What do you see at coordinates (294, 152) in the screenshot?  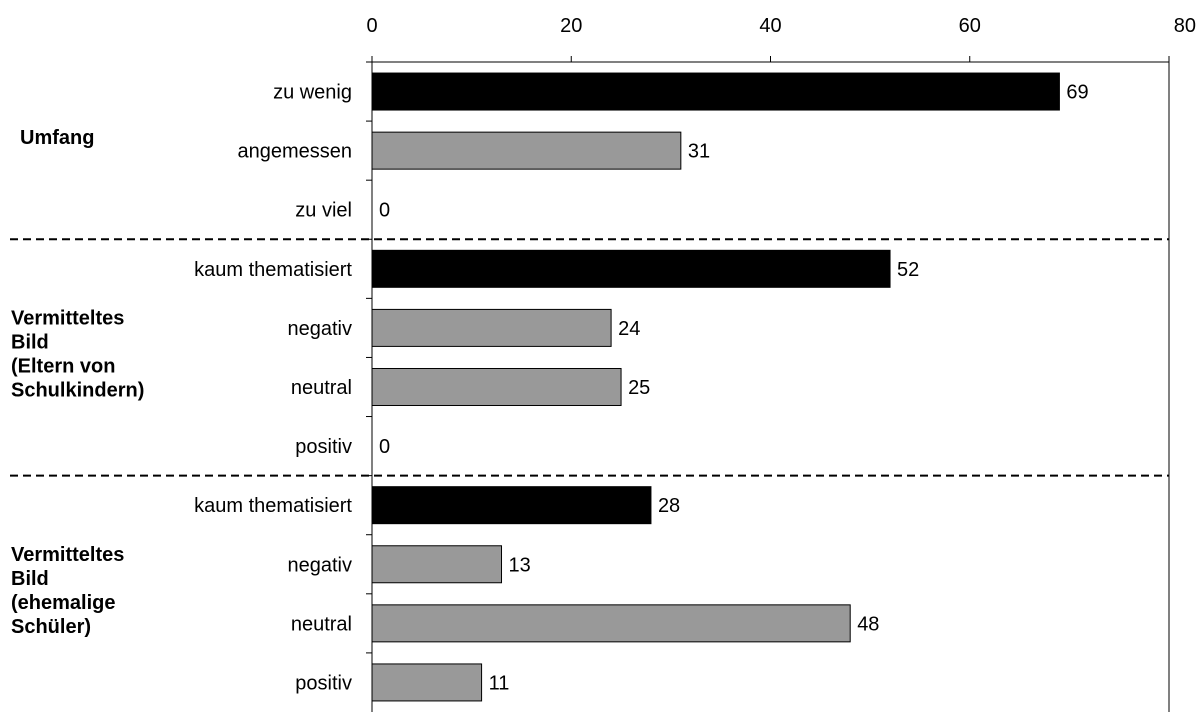 I see `category-label: angemessen` at bounding box center [294, 152].